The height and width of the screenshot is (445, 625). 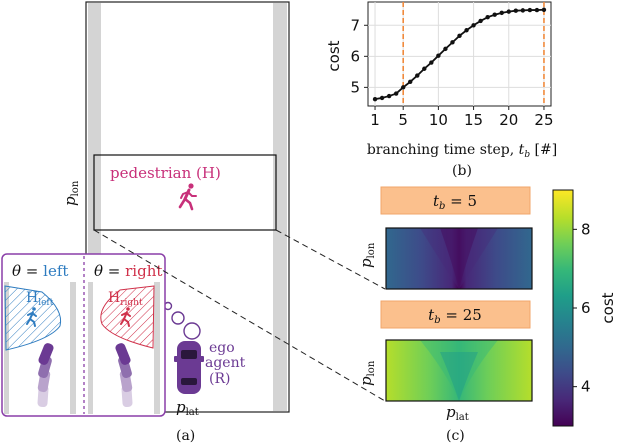 What do you see at coordinates (355, 87) in the screenshot?
I see `y-tick-label: 5` at bounding box center [355, 87].